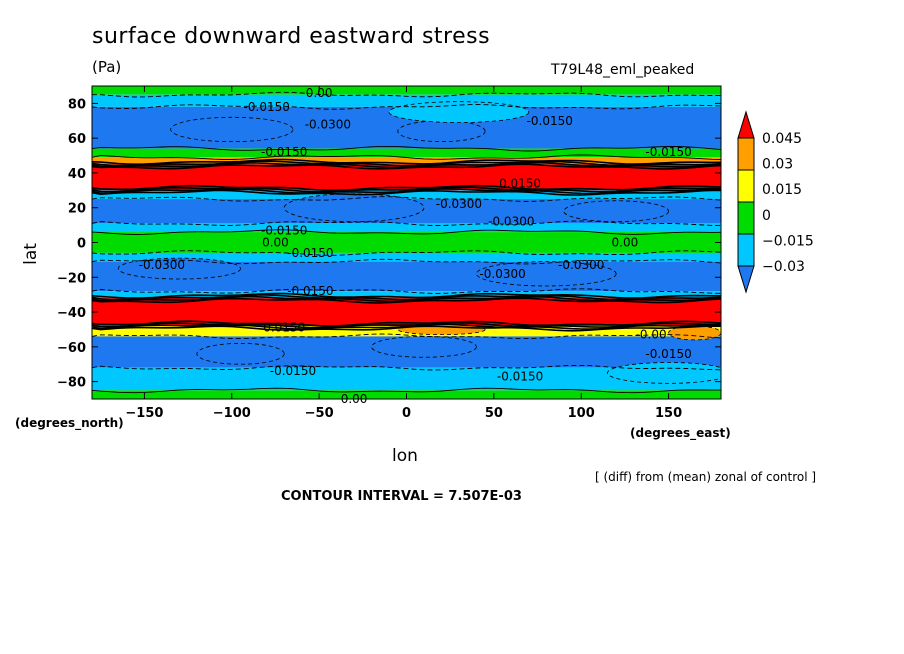 This screenshot has width=904, height=654. I want to click on colorbar-label: 0.03, so click(777, 165).